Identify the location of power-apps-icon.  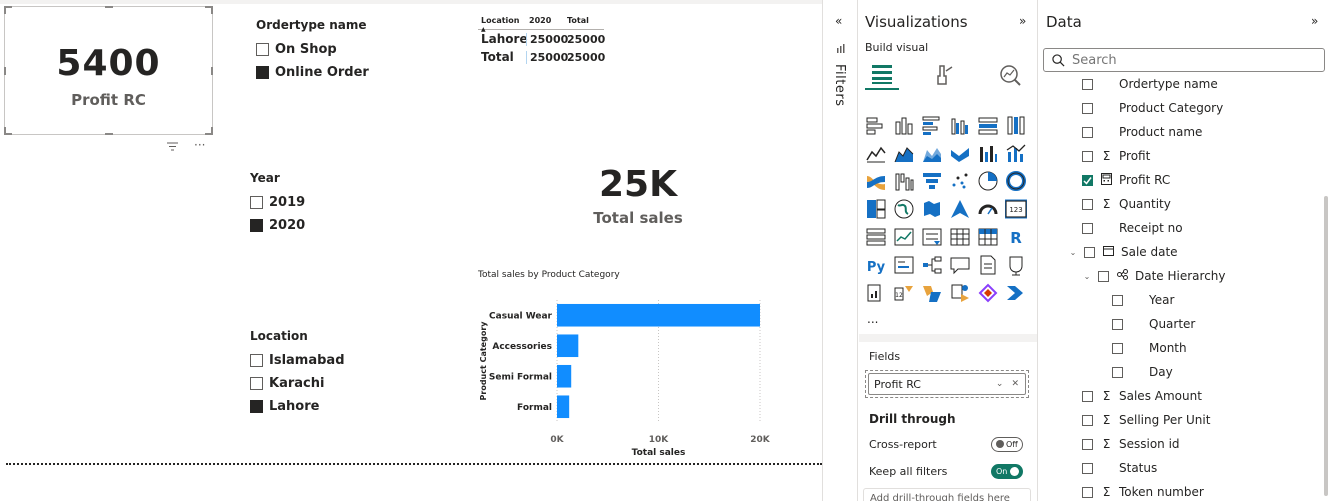
(876, 293).